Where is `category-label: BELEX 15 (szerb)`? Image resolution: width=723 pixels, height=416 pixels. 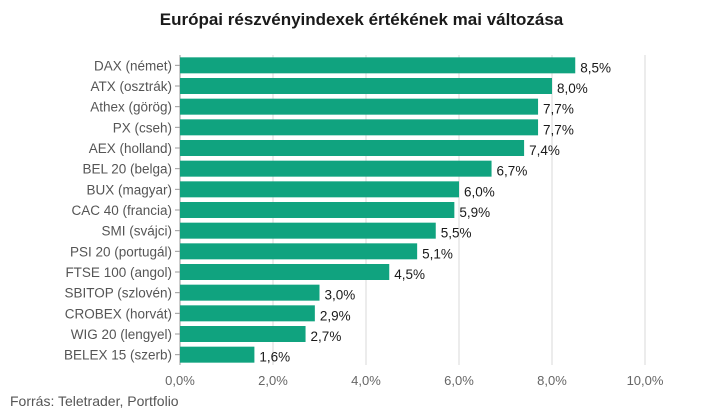
category-label: BELEX 15 (szerb) is located at coordinates (118, 355).